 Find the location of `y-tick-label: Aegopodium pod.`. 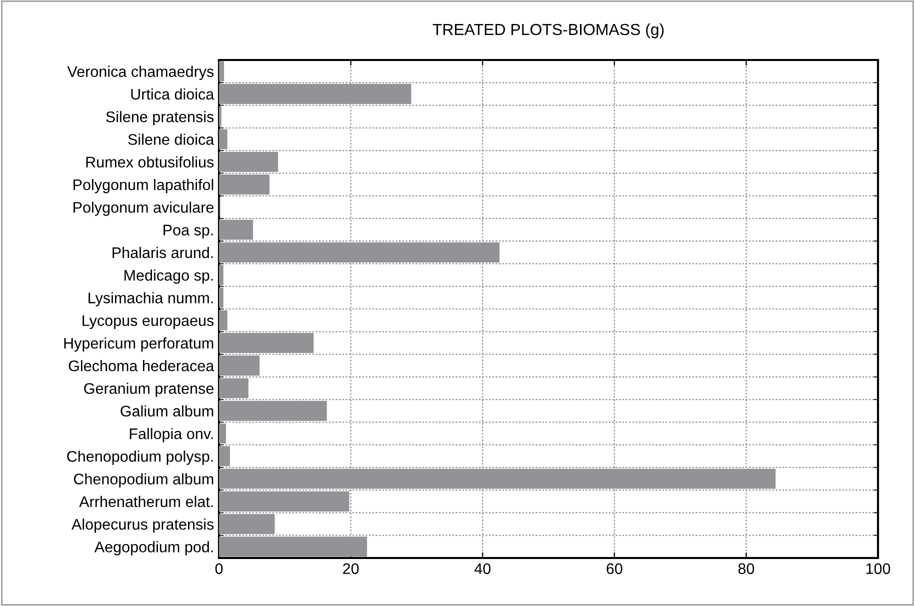

y-tick-label: Aegopodium pod. is located at coordinates (153, 548).